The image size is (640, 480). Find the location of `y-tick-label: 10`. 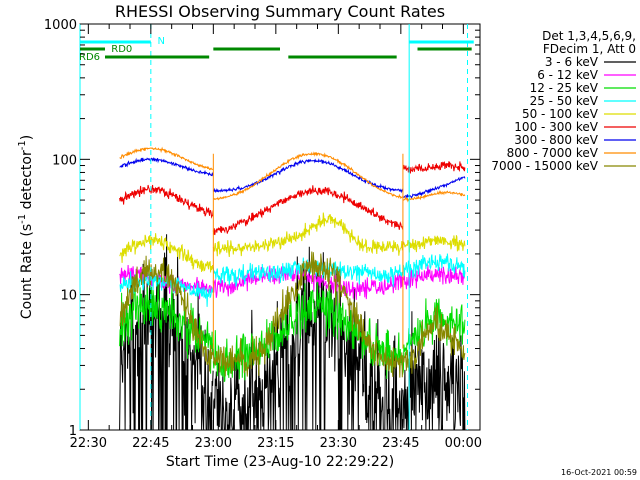

y-tick-label: 10 is located at coordinates (68, 296).